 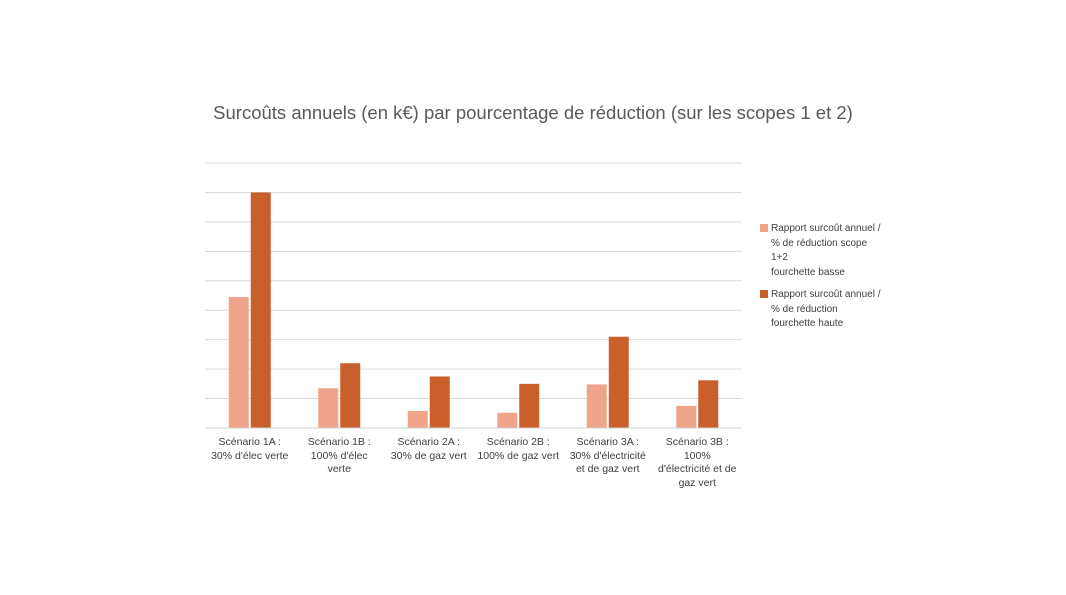 What do you see at coordinates (339, 455) in the screenshot?
I see `x-tick-label: Scénario 1B : 100% d'élec verte` at bounding box center [339, 455].